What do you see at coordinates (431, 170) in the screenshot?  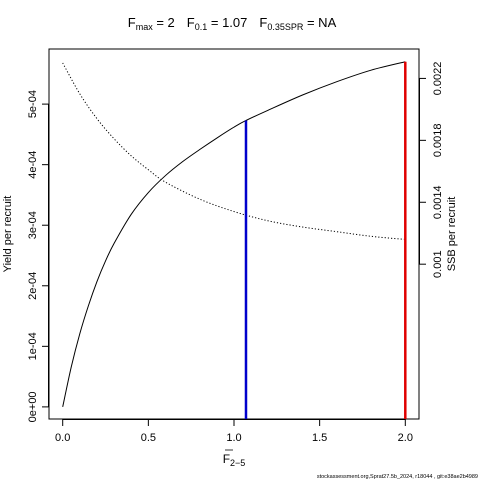 I see `y-axis-right: 0.001 0.0014 0.0018 0.0022` at bounding box center [431, 170].